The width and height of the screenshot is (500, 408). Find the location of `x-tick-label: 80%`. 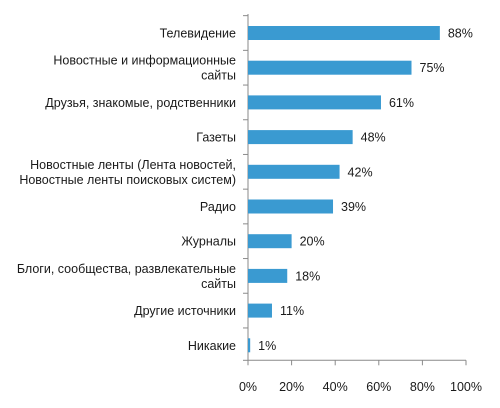

x-tick-label: 80% is located at coordinates (422, 387).